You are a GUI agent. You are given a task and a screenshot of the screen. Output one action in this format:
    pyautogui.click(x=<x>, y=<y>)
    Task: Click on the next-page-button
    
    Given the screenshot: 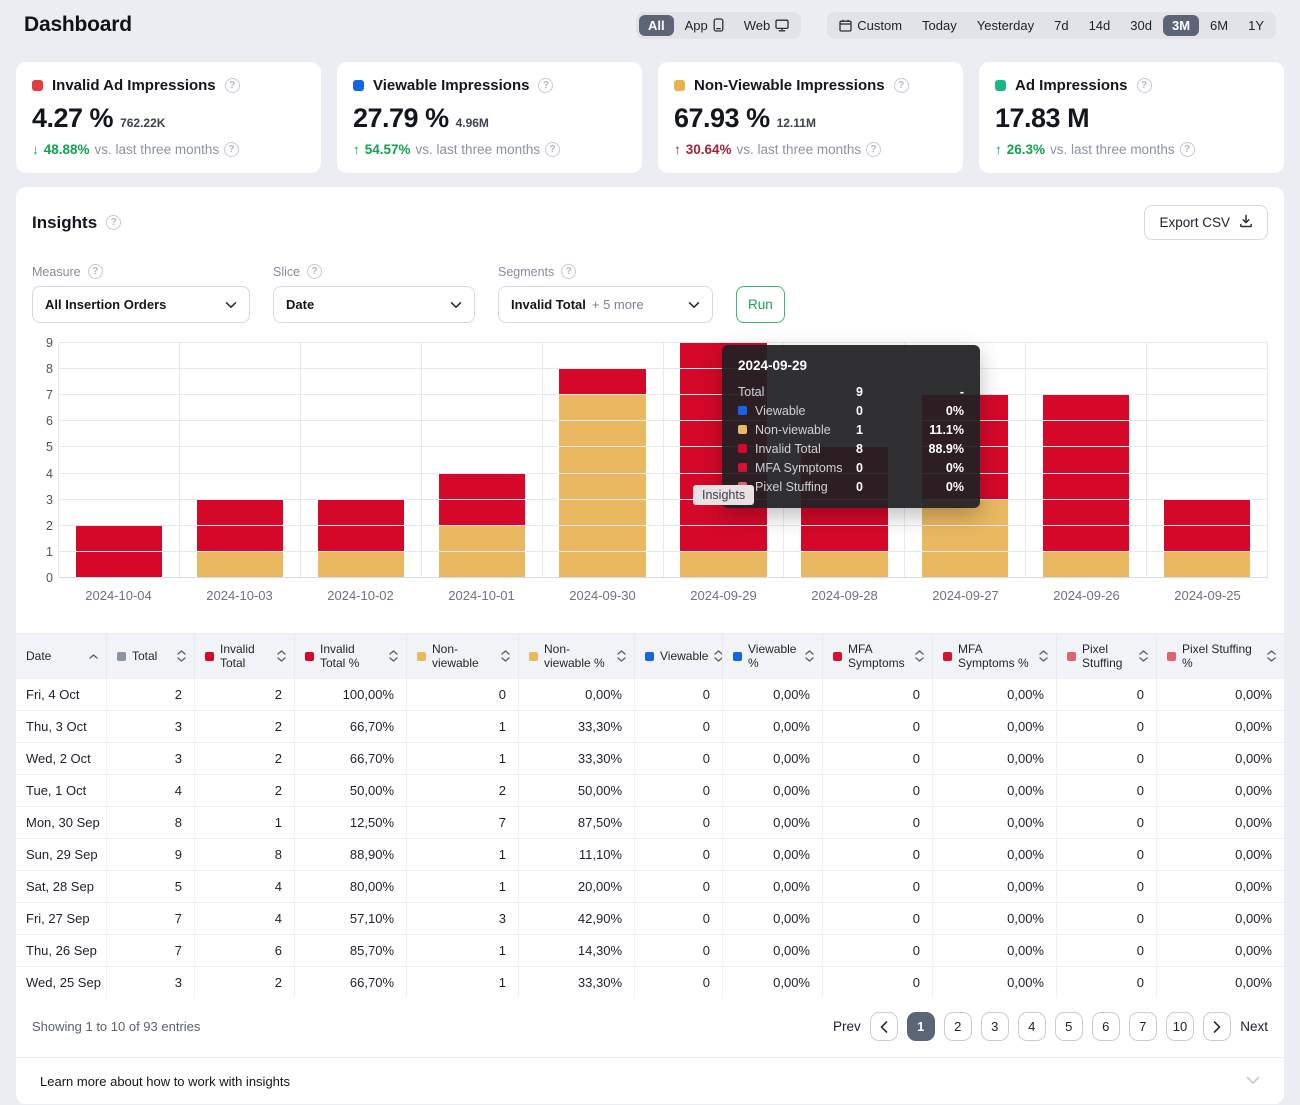 What is the action you would take?
    pyautogui.click(x=1217, y=1026)
    